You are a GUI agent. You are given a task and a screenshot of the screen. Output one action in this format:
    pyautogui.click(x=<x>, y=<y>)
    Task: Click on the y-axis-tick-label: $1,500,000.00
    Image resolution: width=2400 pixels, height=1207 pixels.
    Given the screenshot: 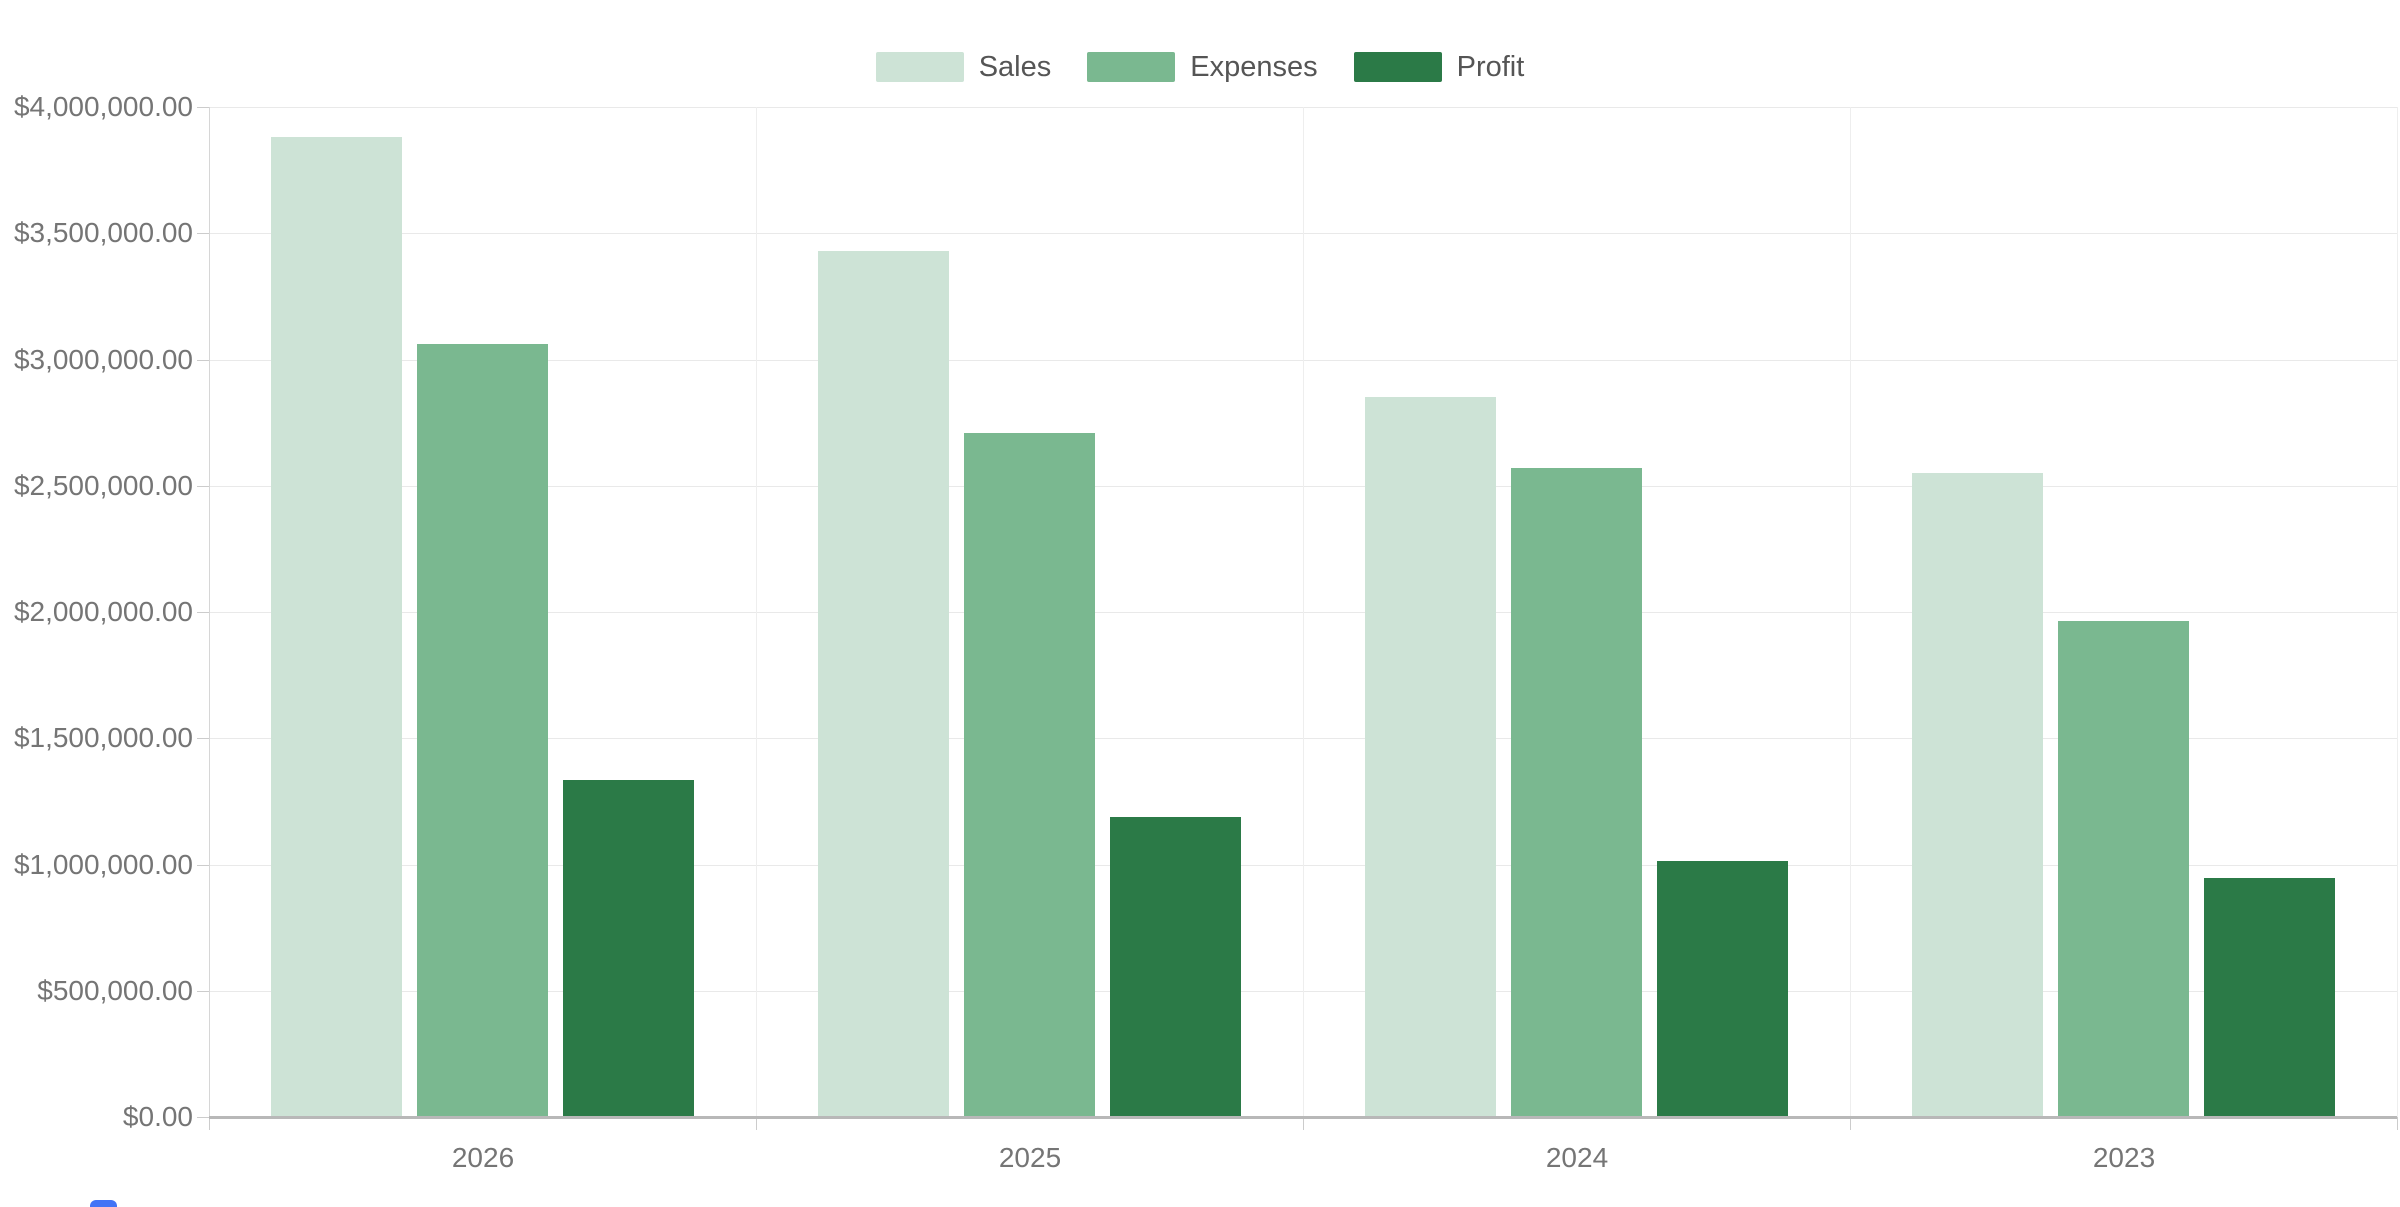 What is the action you would take?
    pyautogui.click(x=103, y=737)
    